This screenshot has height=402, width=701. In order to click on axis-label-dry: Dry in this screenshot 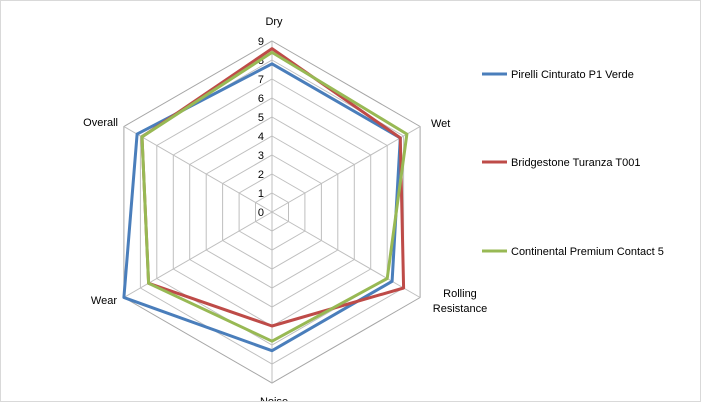, I will do `click(274, 22)`.